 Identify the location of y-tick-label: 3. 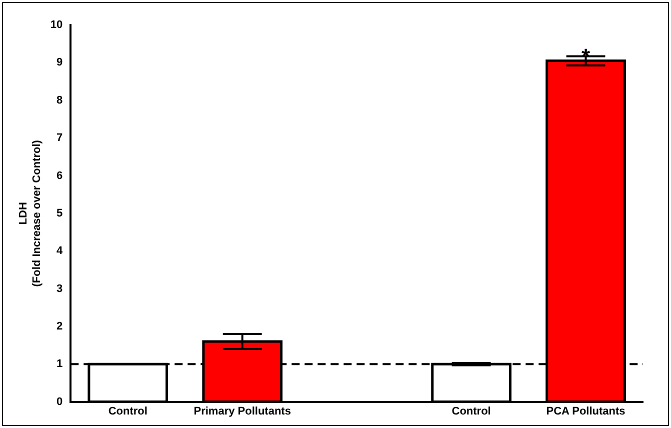
(59, 288).